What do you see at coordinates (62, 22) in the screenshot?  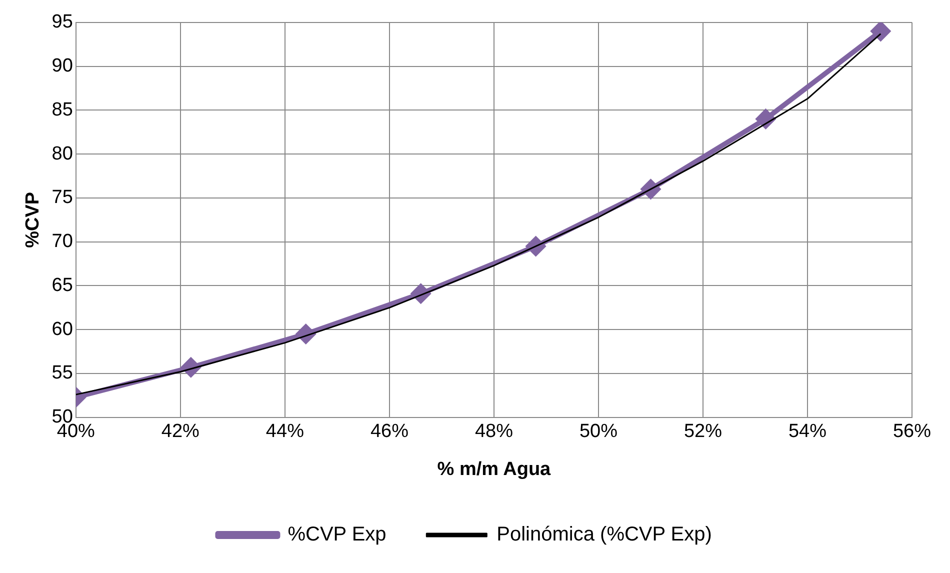 I see `y-tick-label: 95` at bounding box center [62, 22].